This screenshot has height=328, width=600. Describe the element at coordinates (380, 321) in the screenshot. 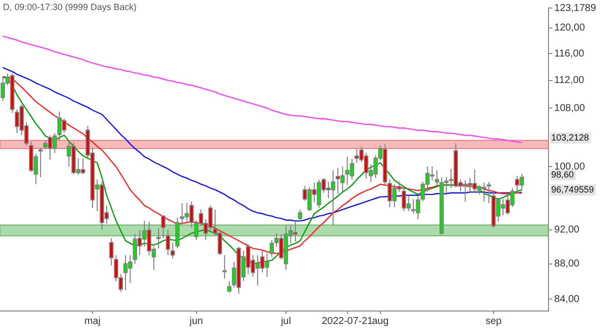

I see `x-tick-label: aug` at that location.